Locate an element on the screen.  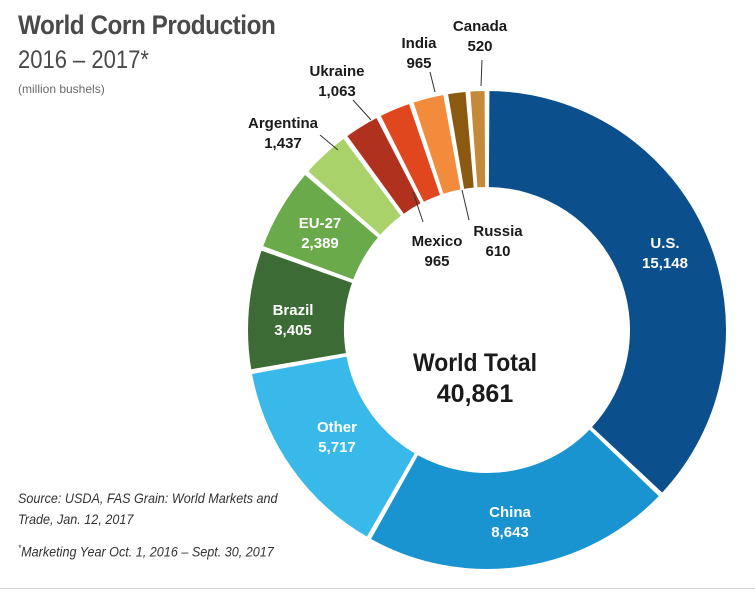
slice-value-china: 8,643 is located at coordinates (510, 532).